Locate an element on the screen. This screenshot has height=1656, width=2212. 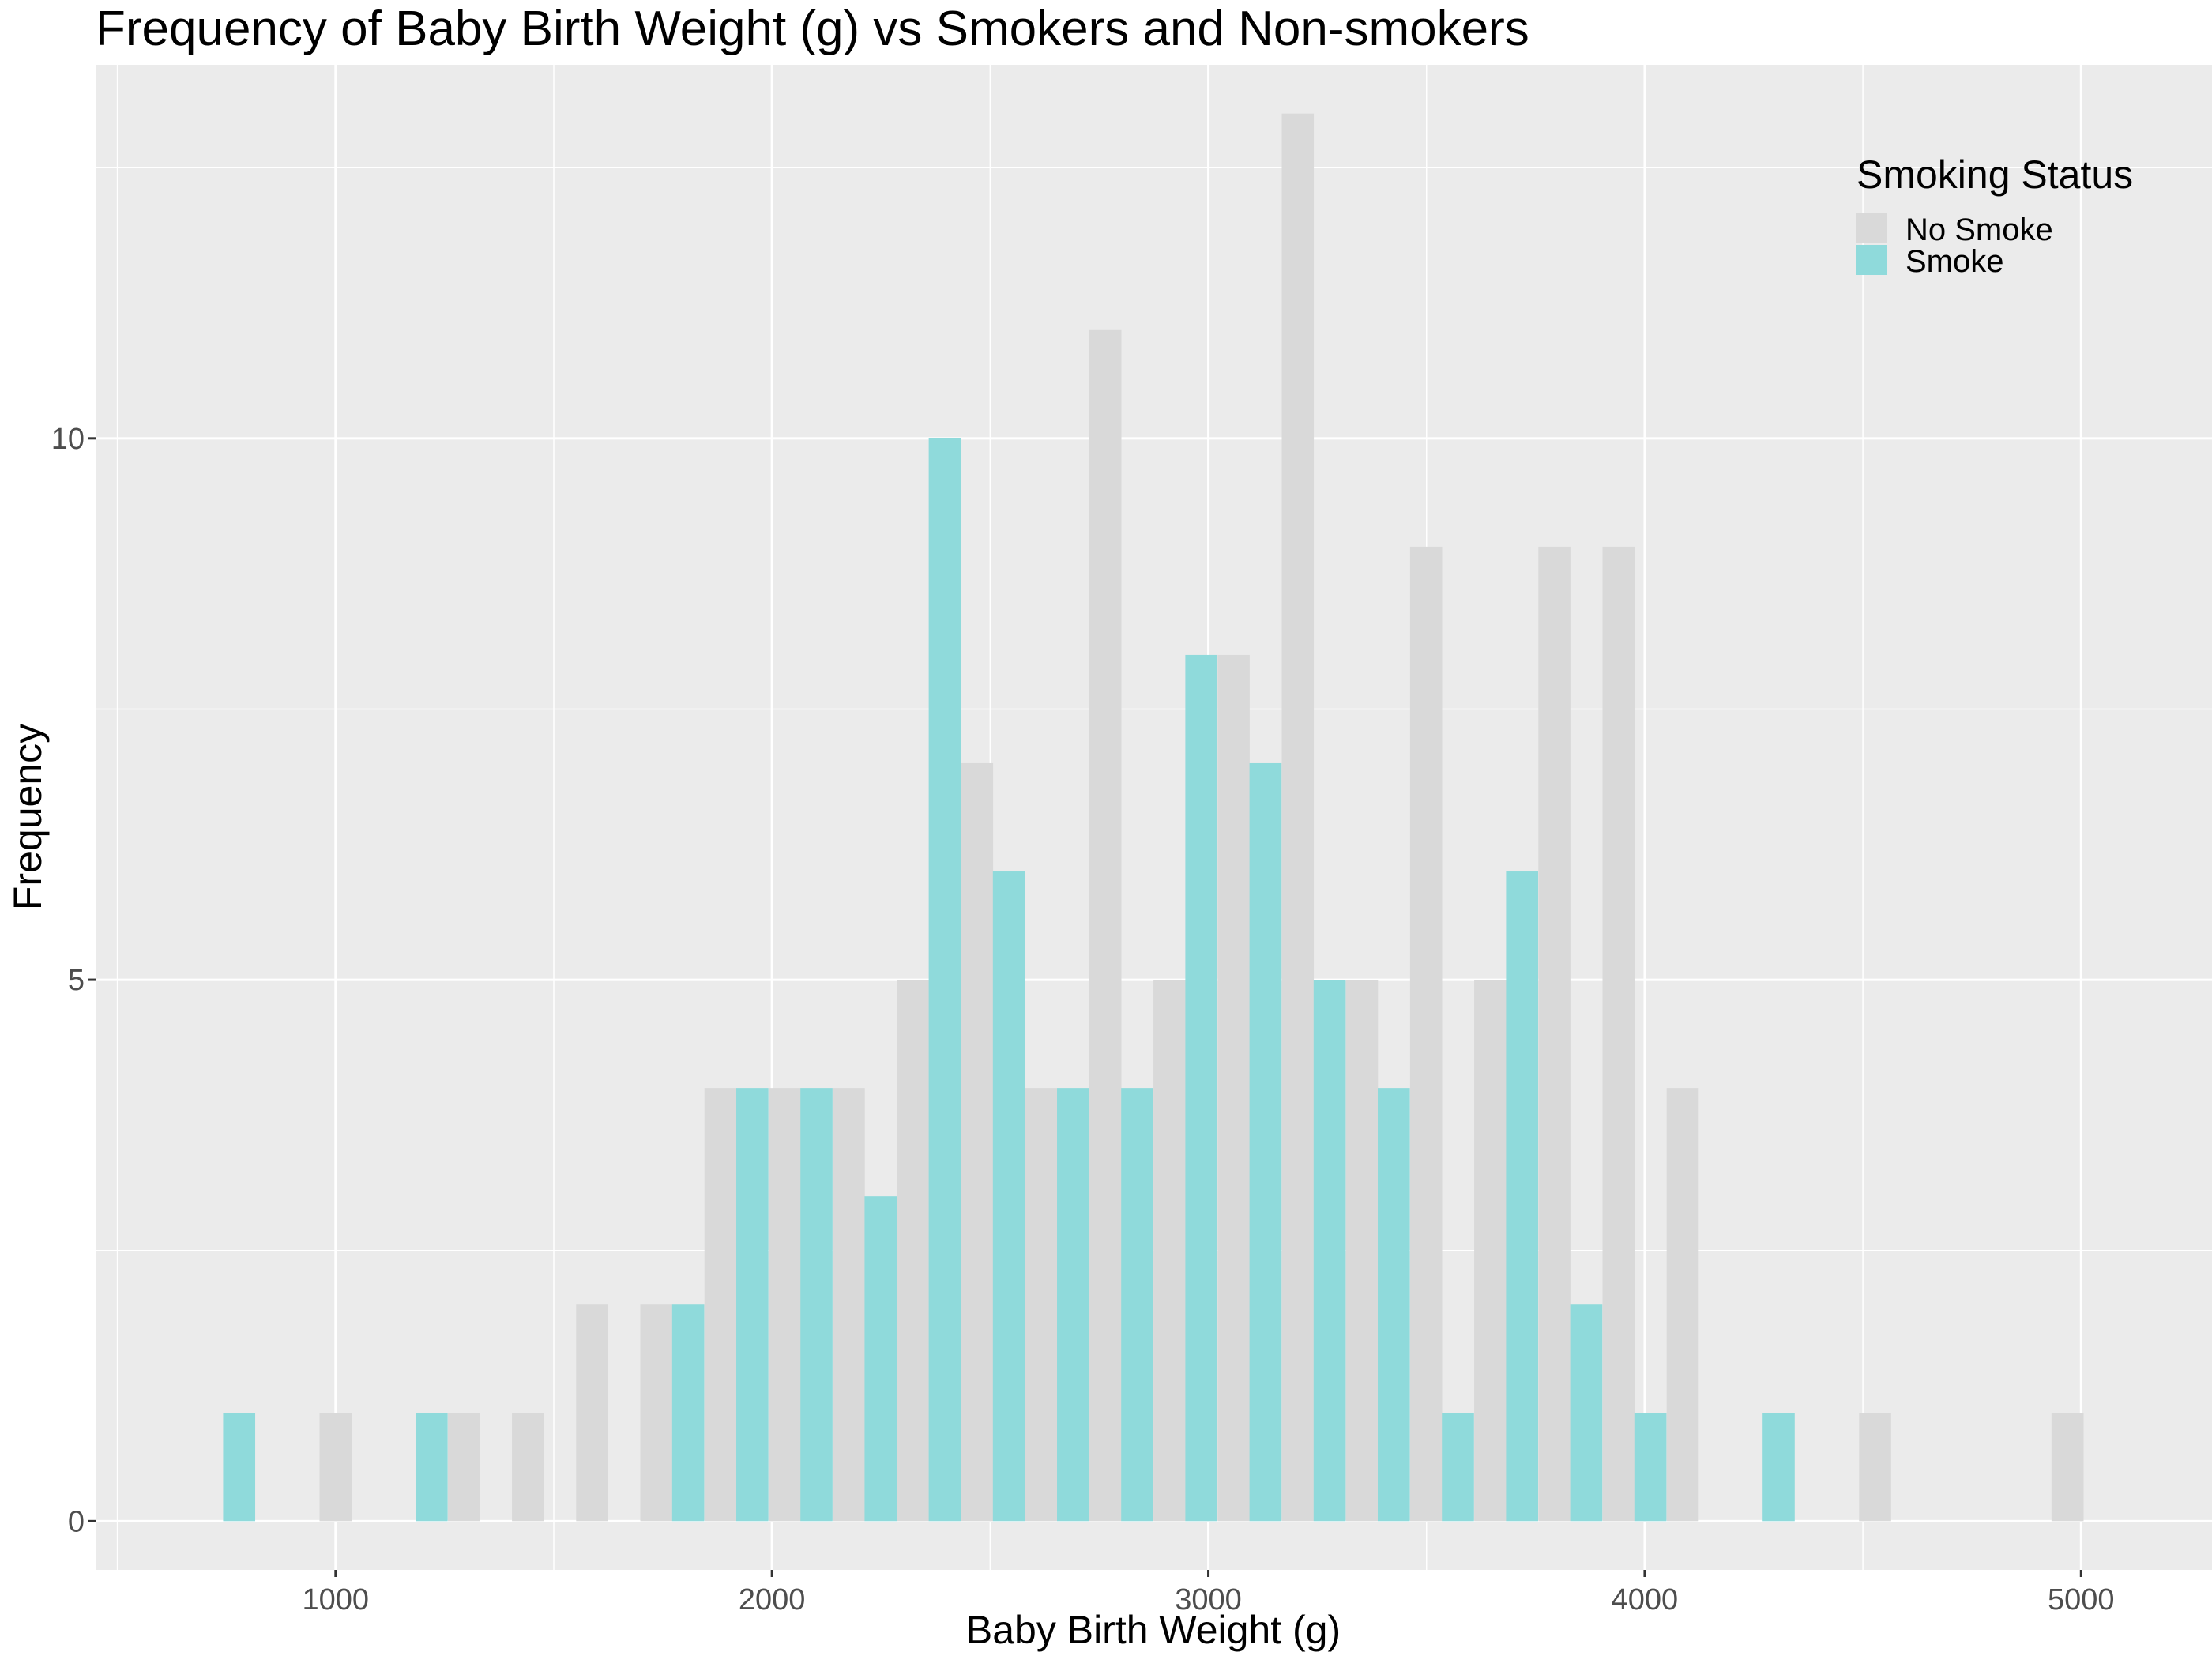
y-axis-title: Frequency is located at coordinates (28, 817).